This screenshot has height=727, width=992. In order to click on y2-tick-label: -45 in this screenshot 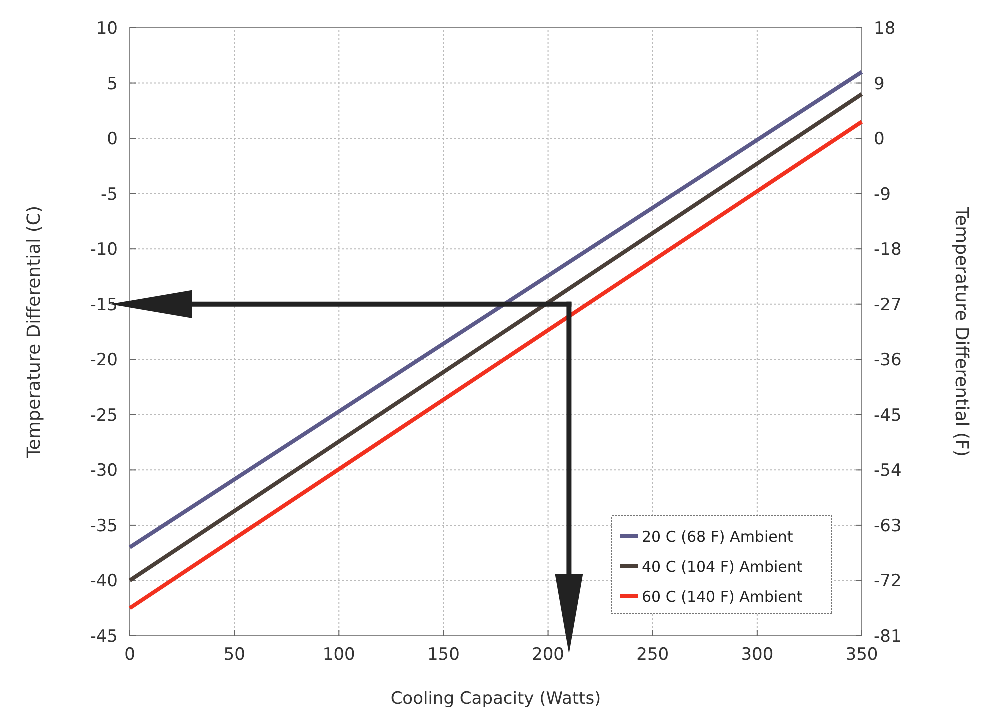, I will do `click(888, 416)`.